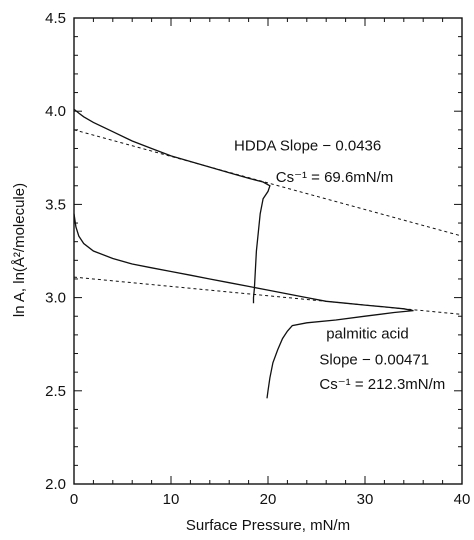 The image size is (474, 540). I want to click on y-tick-label: 4.5, so click(55, 18).